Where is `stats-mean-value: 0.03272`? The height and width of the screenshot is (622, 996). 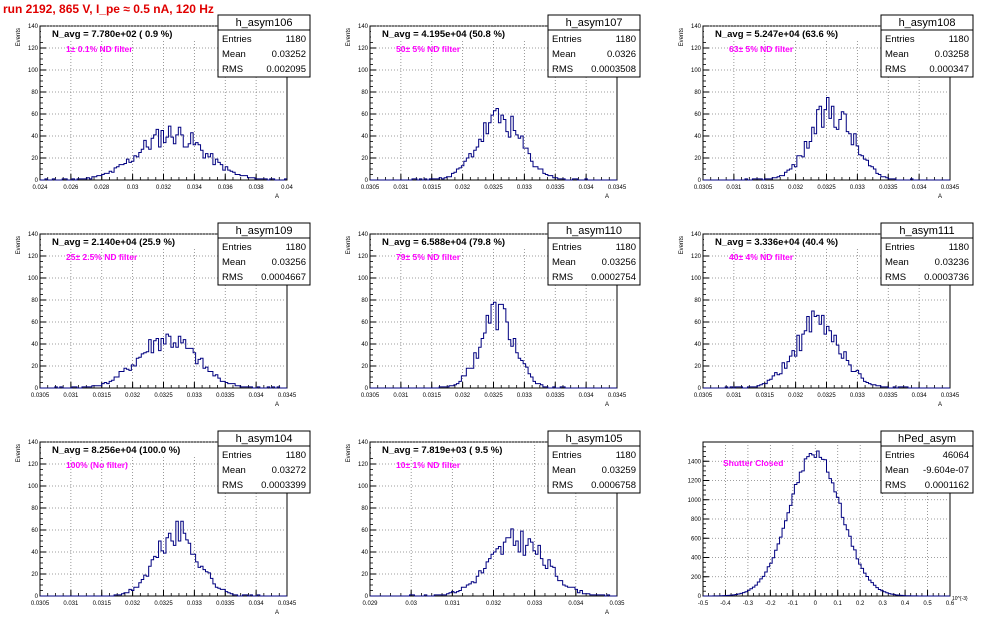
stats-mean-value: 0.03272 is located at coordinates (289, 470).